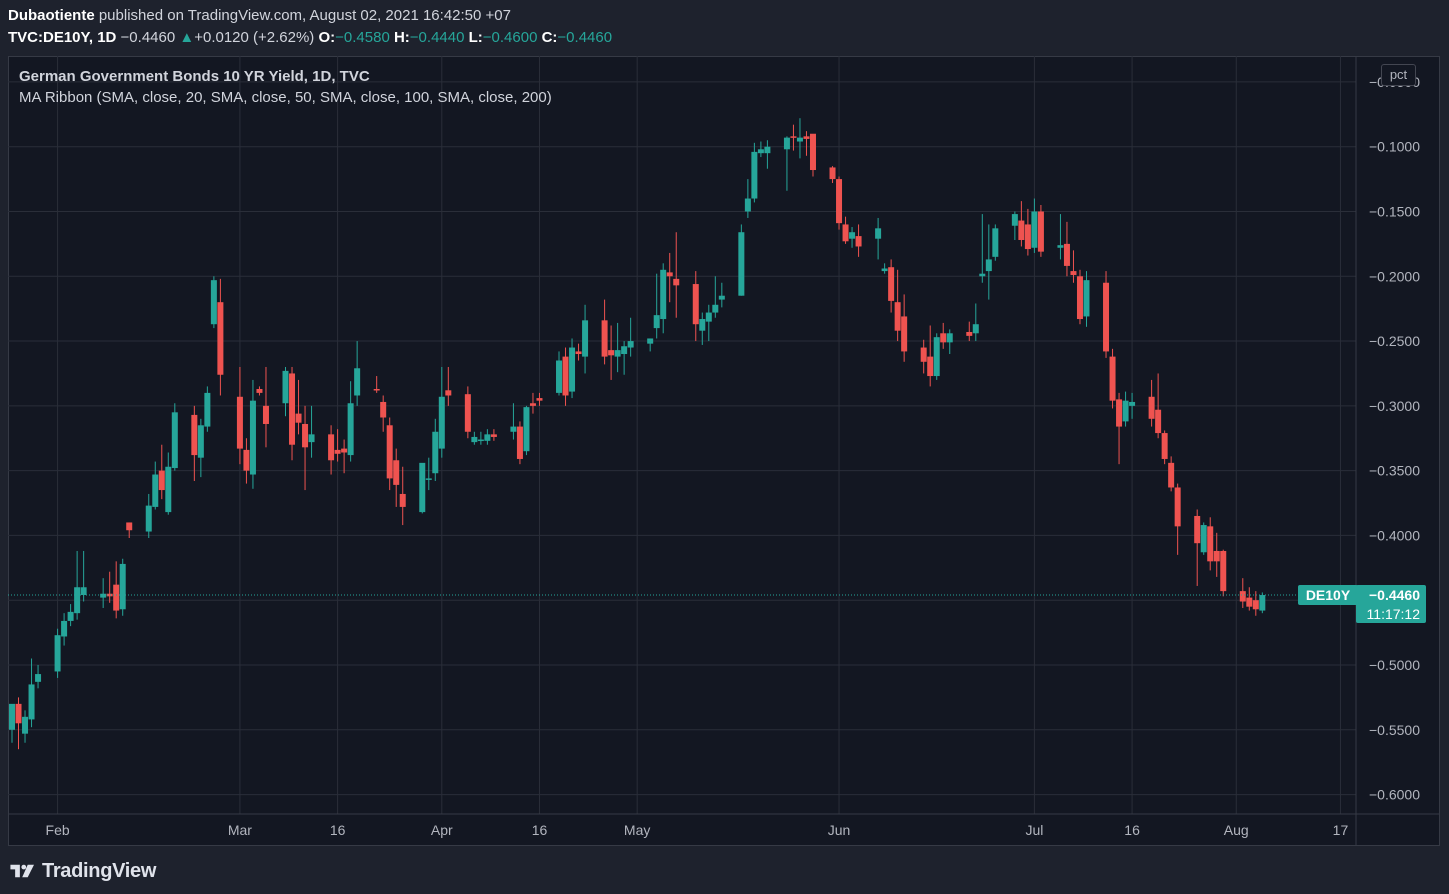 The height and width of the screenshot is (894, 1449). Describe the element at coordinates (1394, 341) in the screenshot. I see `y-tick-label: −0.2500` at that location.